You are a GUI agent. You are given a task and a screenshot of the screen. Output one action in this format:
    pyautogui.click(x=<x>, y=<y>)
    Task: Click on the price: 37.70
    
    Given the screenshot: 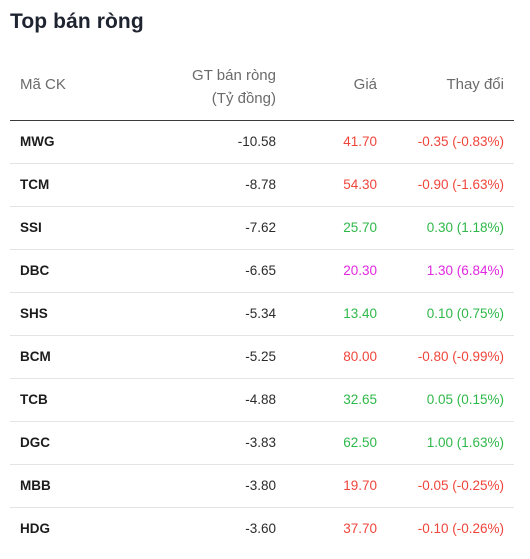 What is the action you would take?
    pyautogui.click(x=360, y=528)
    